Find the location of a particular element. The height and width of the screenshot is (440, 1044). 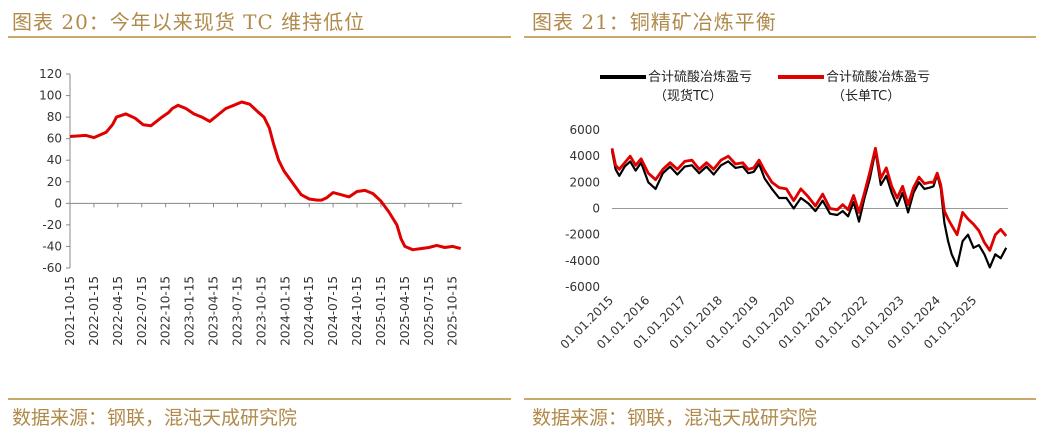

y-tick-label: 4000 is located at coordinates (584, 156).